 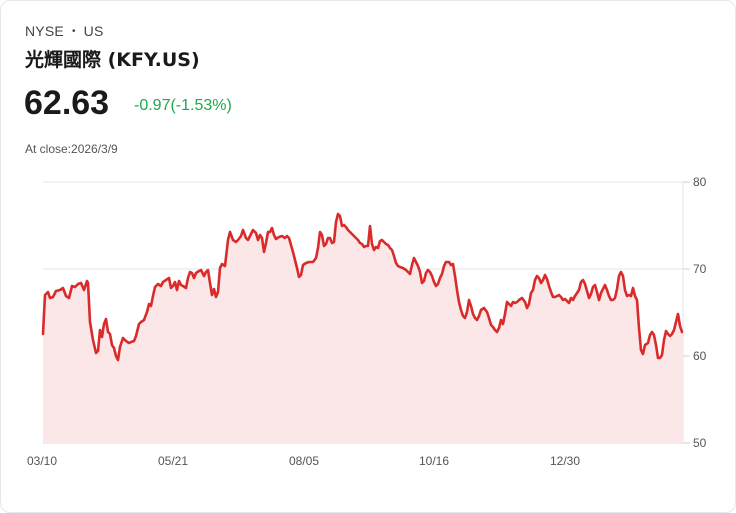 What do you see at coordinates (695, 312) in the screenshot?
I see `y-axis-ticks: 80 70 60 50` at bounding box center [695, 312].